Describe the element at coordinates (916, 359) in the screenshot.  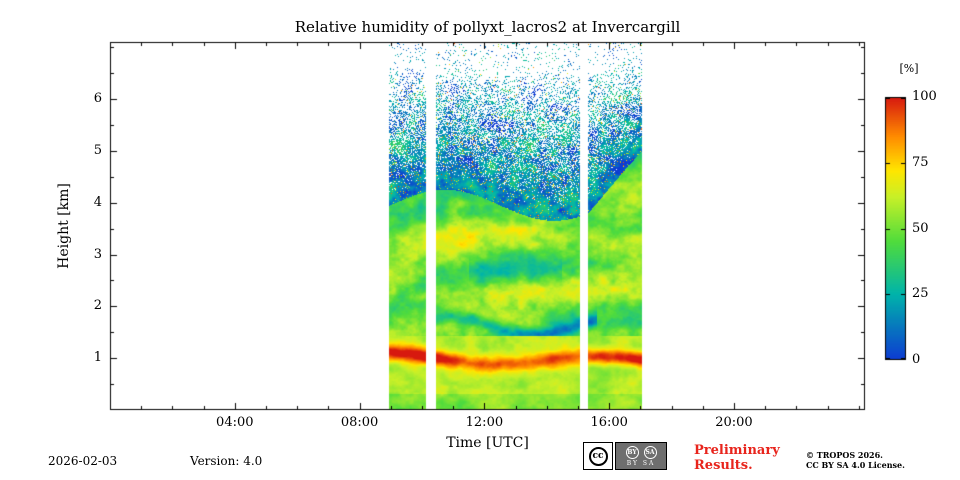
I see `colorbar-tick-label: 0` at that location.